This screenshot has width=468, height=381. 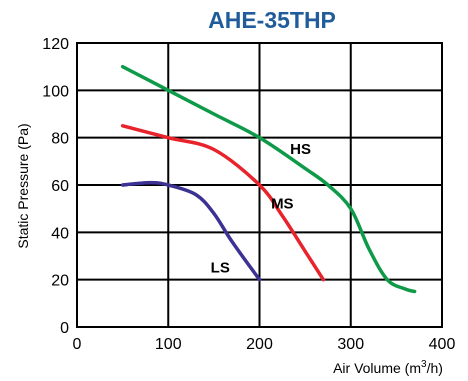 I want to click on y-tick-label: 80, so click(x=60, y=139).